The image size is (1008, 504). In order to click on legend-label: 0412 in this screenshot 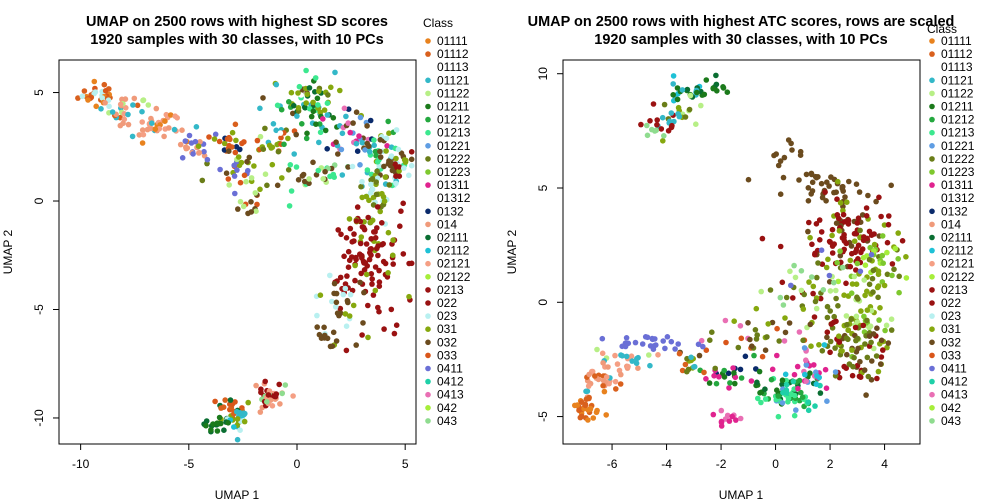, I will do `click(450, 382)`.